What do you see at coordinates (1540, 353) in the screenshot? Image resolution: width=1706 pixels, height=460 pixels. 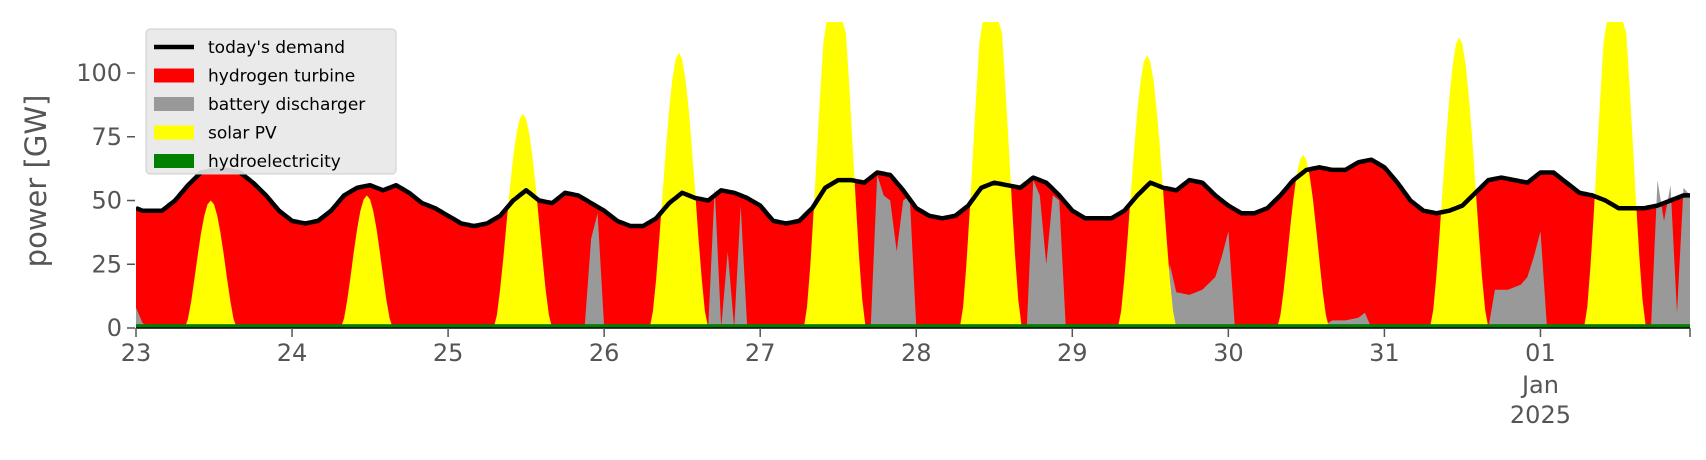 I see `x-tick-label: 01` at bounding box center [1540, 353].